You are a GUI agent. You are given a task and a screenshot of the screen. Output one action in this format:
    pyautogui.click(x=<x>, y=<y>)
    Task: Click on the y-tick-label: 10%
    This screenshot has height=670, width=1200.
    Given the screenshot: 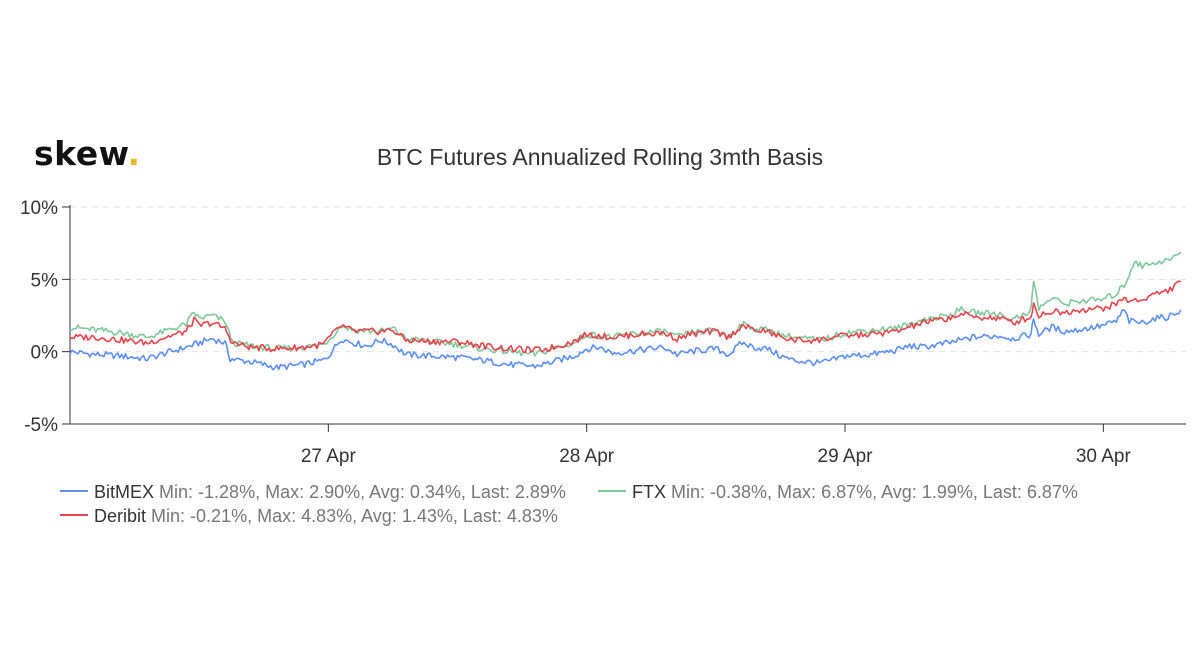 What is the action you would take?
    pyautogui.click(x=39, y=208)
    